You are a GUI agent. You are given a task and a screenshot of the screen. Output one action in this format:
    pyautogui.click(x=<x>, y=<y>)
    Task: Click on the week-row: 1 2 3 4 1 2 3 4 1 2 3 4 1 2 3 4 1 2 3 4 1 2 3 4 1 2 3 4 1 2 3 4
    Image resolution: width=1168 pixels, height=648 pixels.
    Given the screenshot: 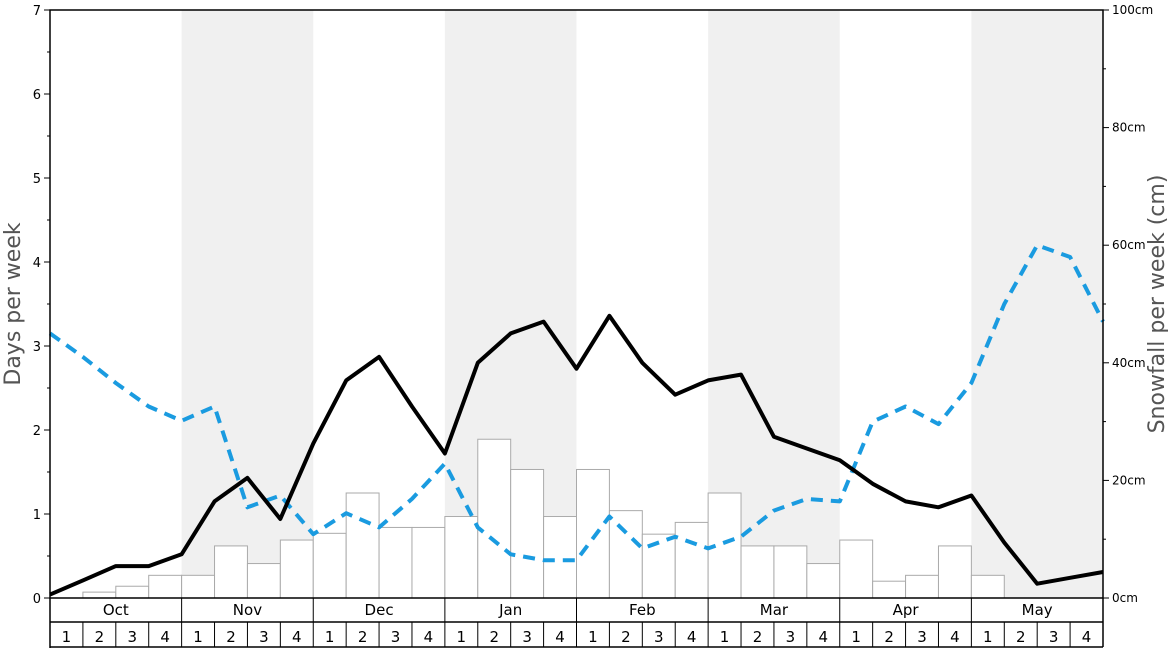 What is the action you would take?
    pyautogui.click(x=576, y=635)
    